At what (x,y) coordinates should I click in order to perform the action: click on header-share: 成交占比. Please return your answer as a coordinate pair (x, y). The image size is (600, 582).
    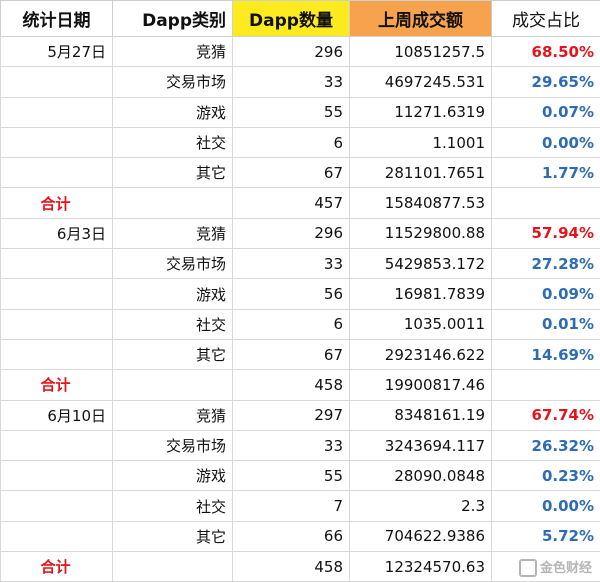
    Looking at the image, I should click on (546, 19).